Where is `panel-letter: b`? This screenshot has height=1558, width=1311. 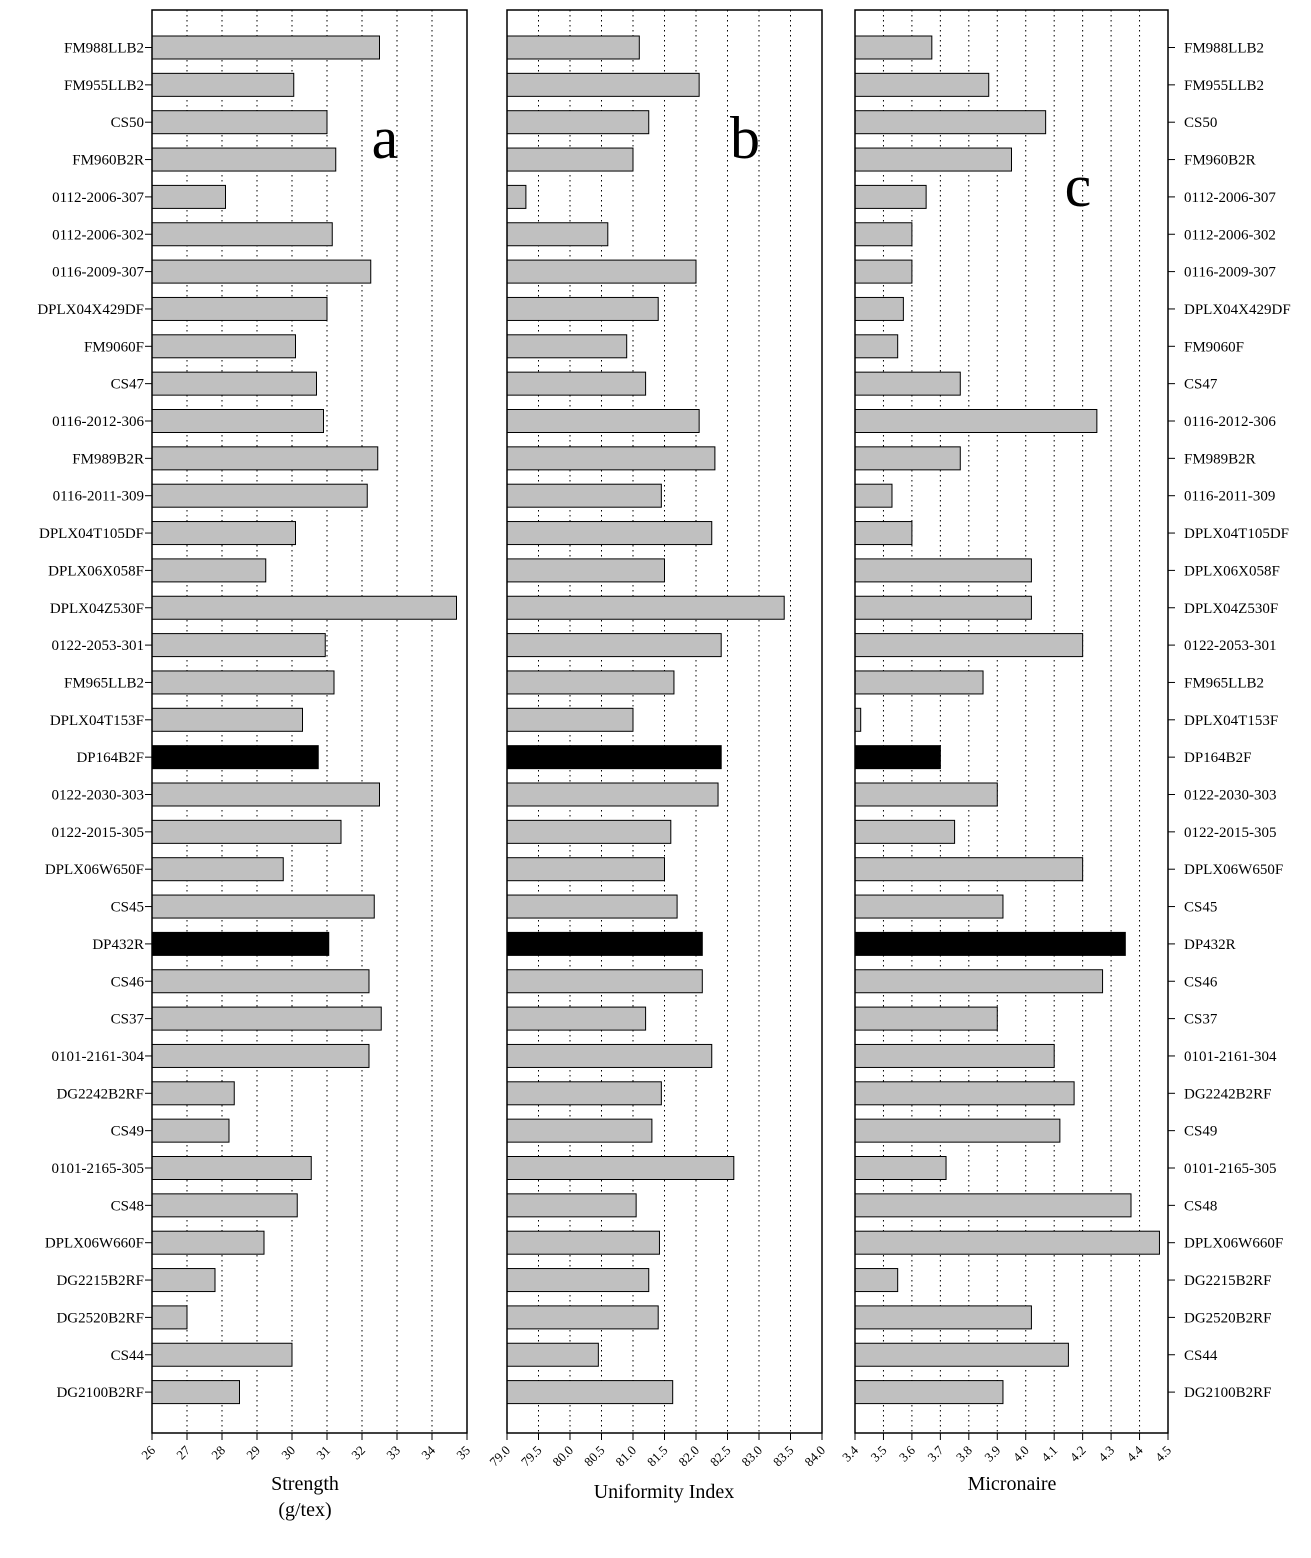
panel-letter: b is located at coordinates (745, 138).